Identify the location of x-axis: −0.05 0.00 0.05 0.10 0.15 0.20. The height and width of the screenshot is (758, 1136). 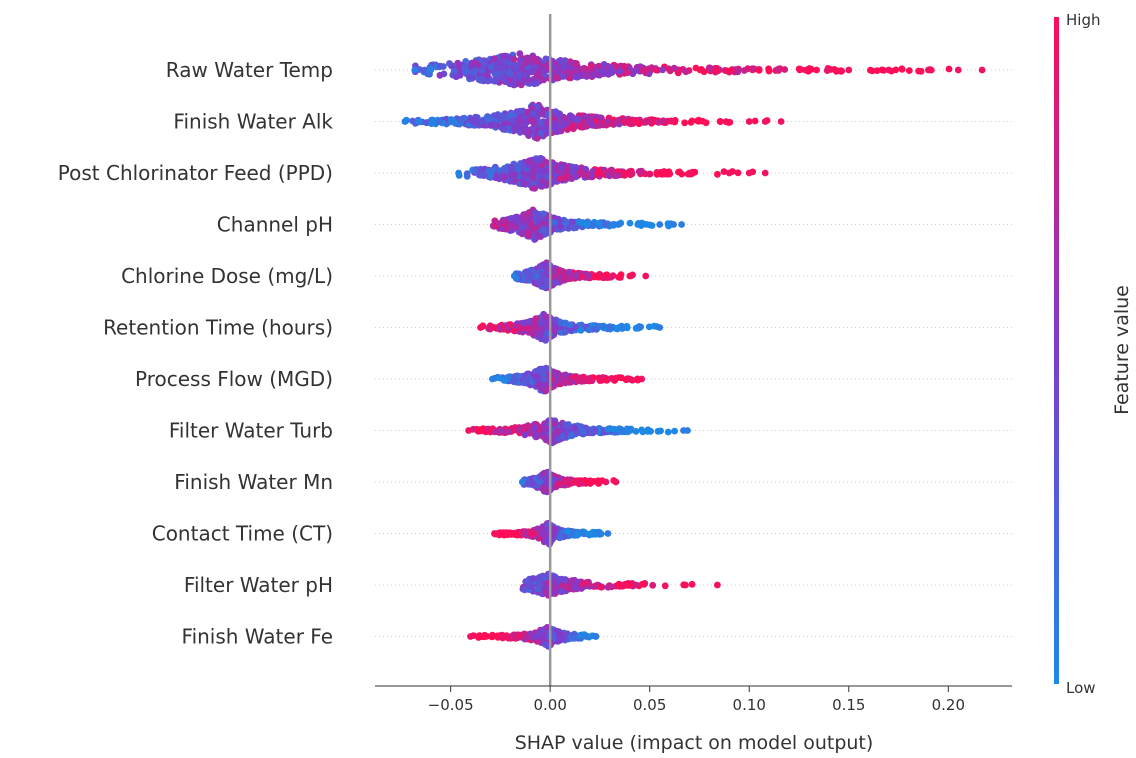
(693, 699).